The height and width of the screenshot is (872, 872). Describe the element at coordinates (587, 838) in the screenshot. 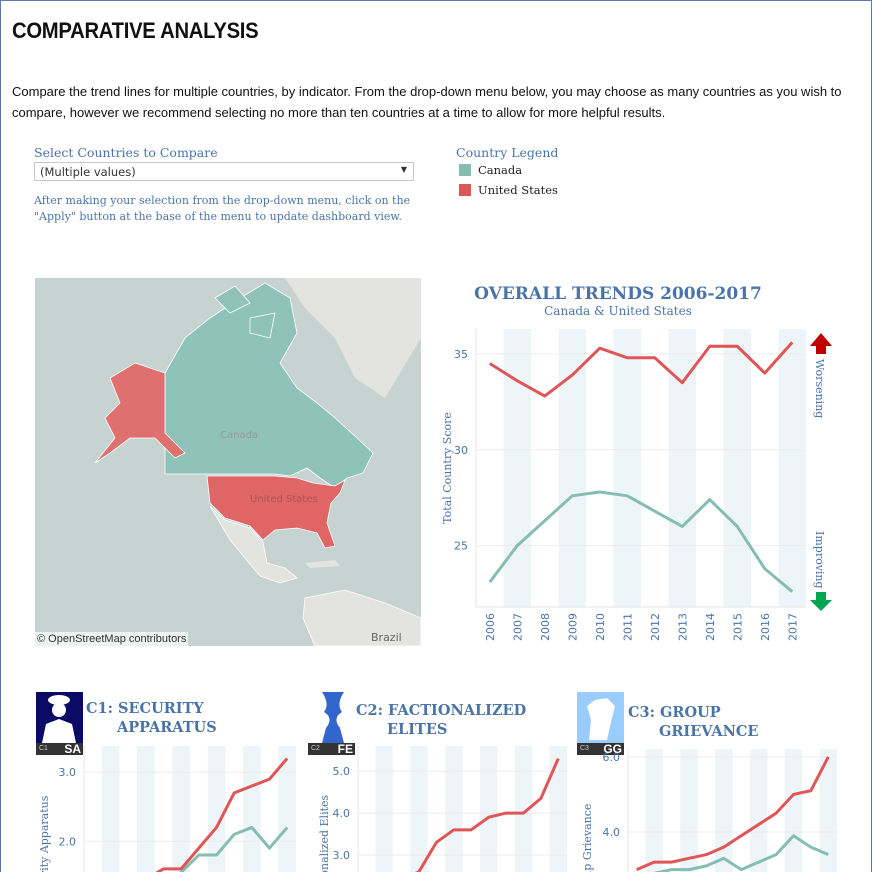

I see `y-axis-title: Group Grievance` at that location.